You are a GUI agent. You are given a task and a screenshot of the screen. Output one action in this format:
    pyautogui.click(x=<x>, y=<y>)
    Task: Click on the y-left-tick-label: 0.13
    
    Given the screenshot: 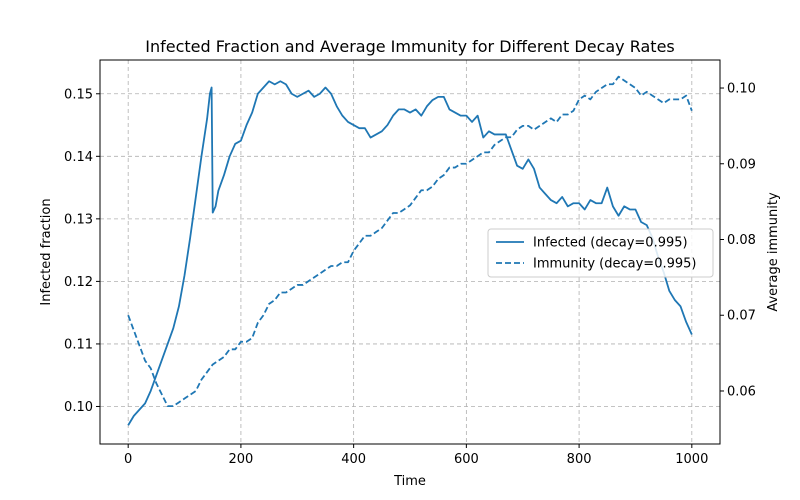 What is the action you would take?
    pyautogui.click(x=78, y=219)
    